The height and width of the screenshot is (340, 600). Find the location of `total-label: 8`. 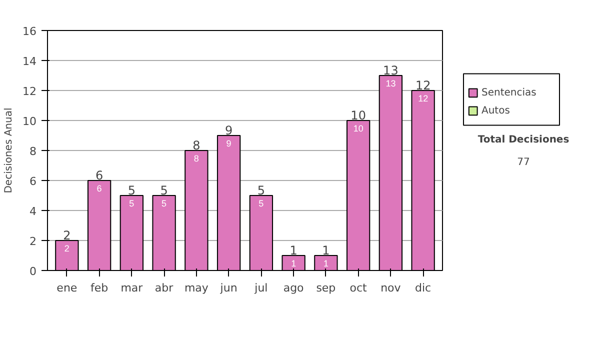

total-label: 8 is located at coordinates (196, 145).